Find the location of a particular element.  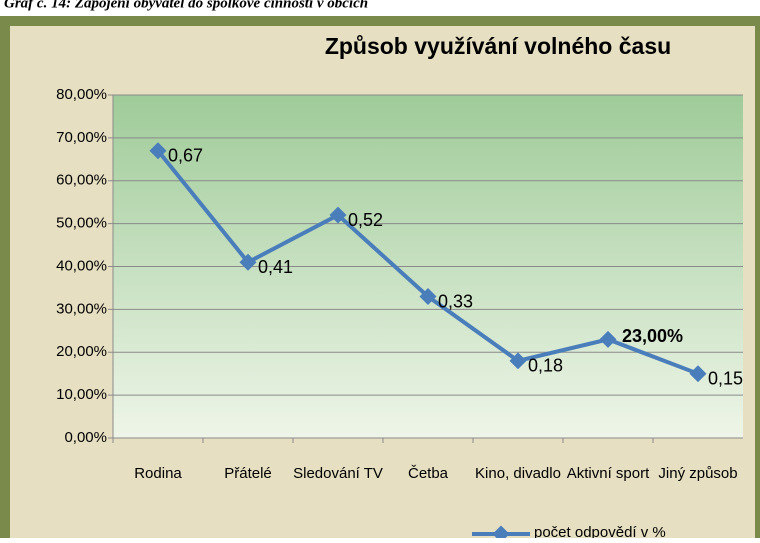

data-label: 23,00% is located at coordinates (652, 336).